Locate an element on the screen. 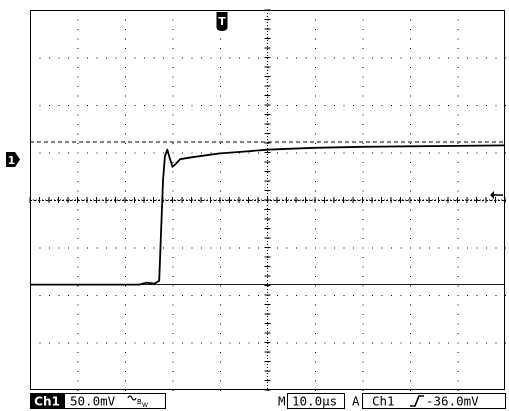  trigger-position-marker-icon: T is located at coordinates (222, 21).